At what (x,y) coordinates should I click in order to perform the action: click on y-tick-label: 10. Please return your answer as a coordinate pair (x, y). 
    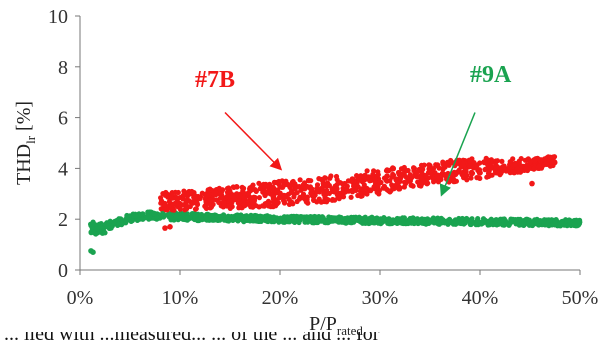
    Looking at the image, I should click on (58, 17).